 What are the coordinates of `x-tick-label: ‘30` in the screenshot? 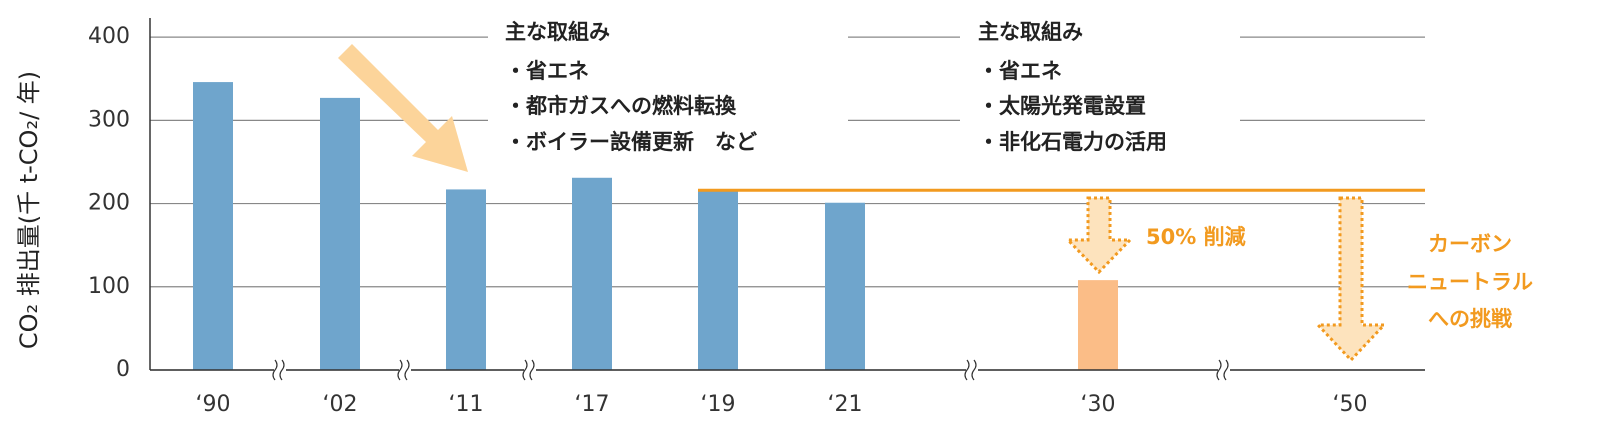 It's located at (1098, 404).